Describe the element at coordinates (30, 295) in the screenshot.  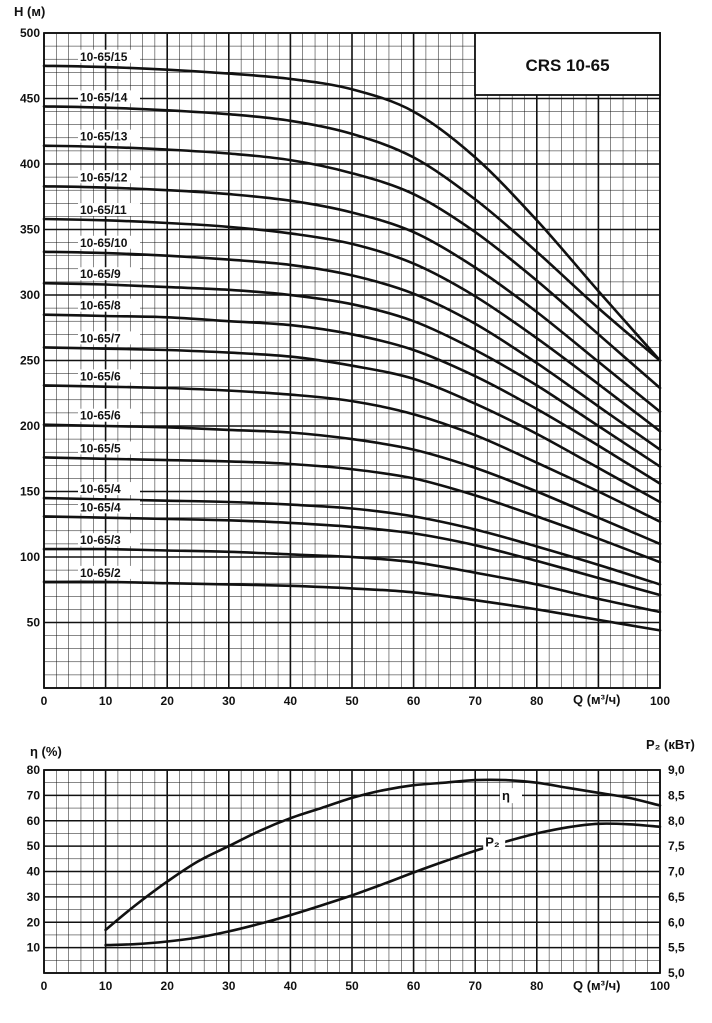
I see `top-y-tick-label: 300` at that location.